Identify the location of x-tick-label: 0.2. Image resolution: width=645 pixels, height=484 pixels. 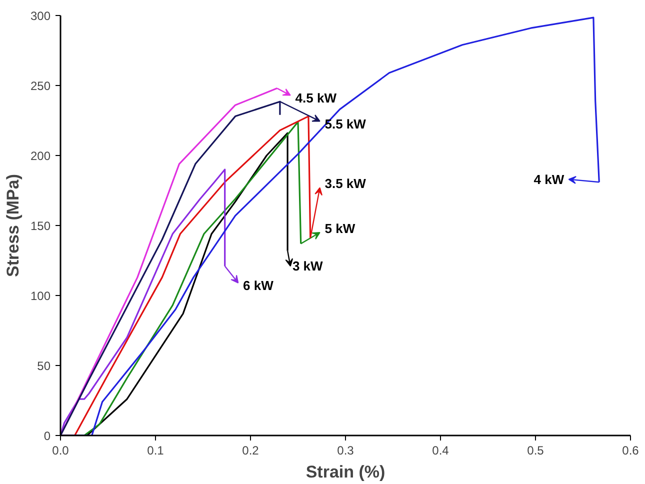
(251, 451).